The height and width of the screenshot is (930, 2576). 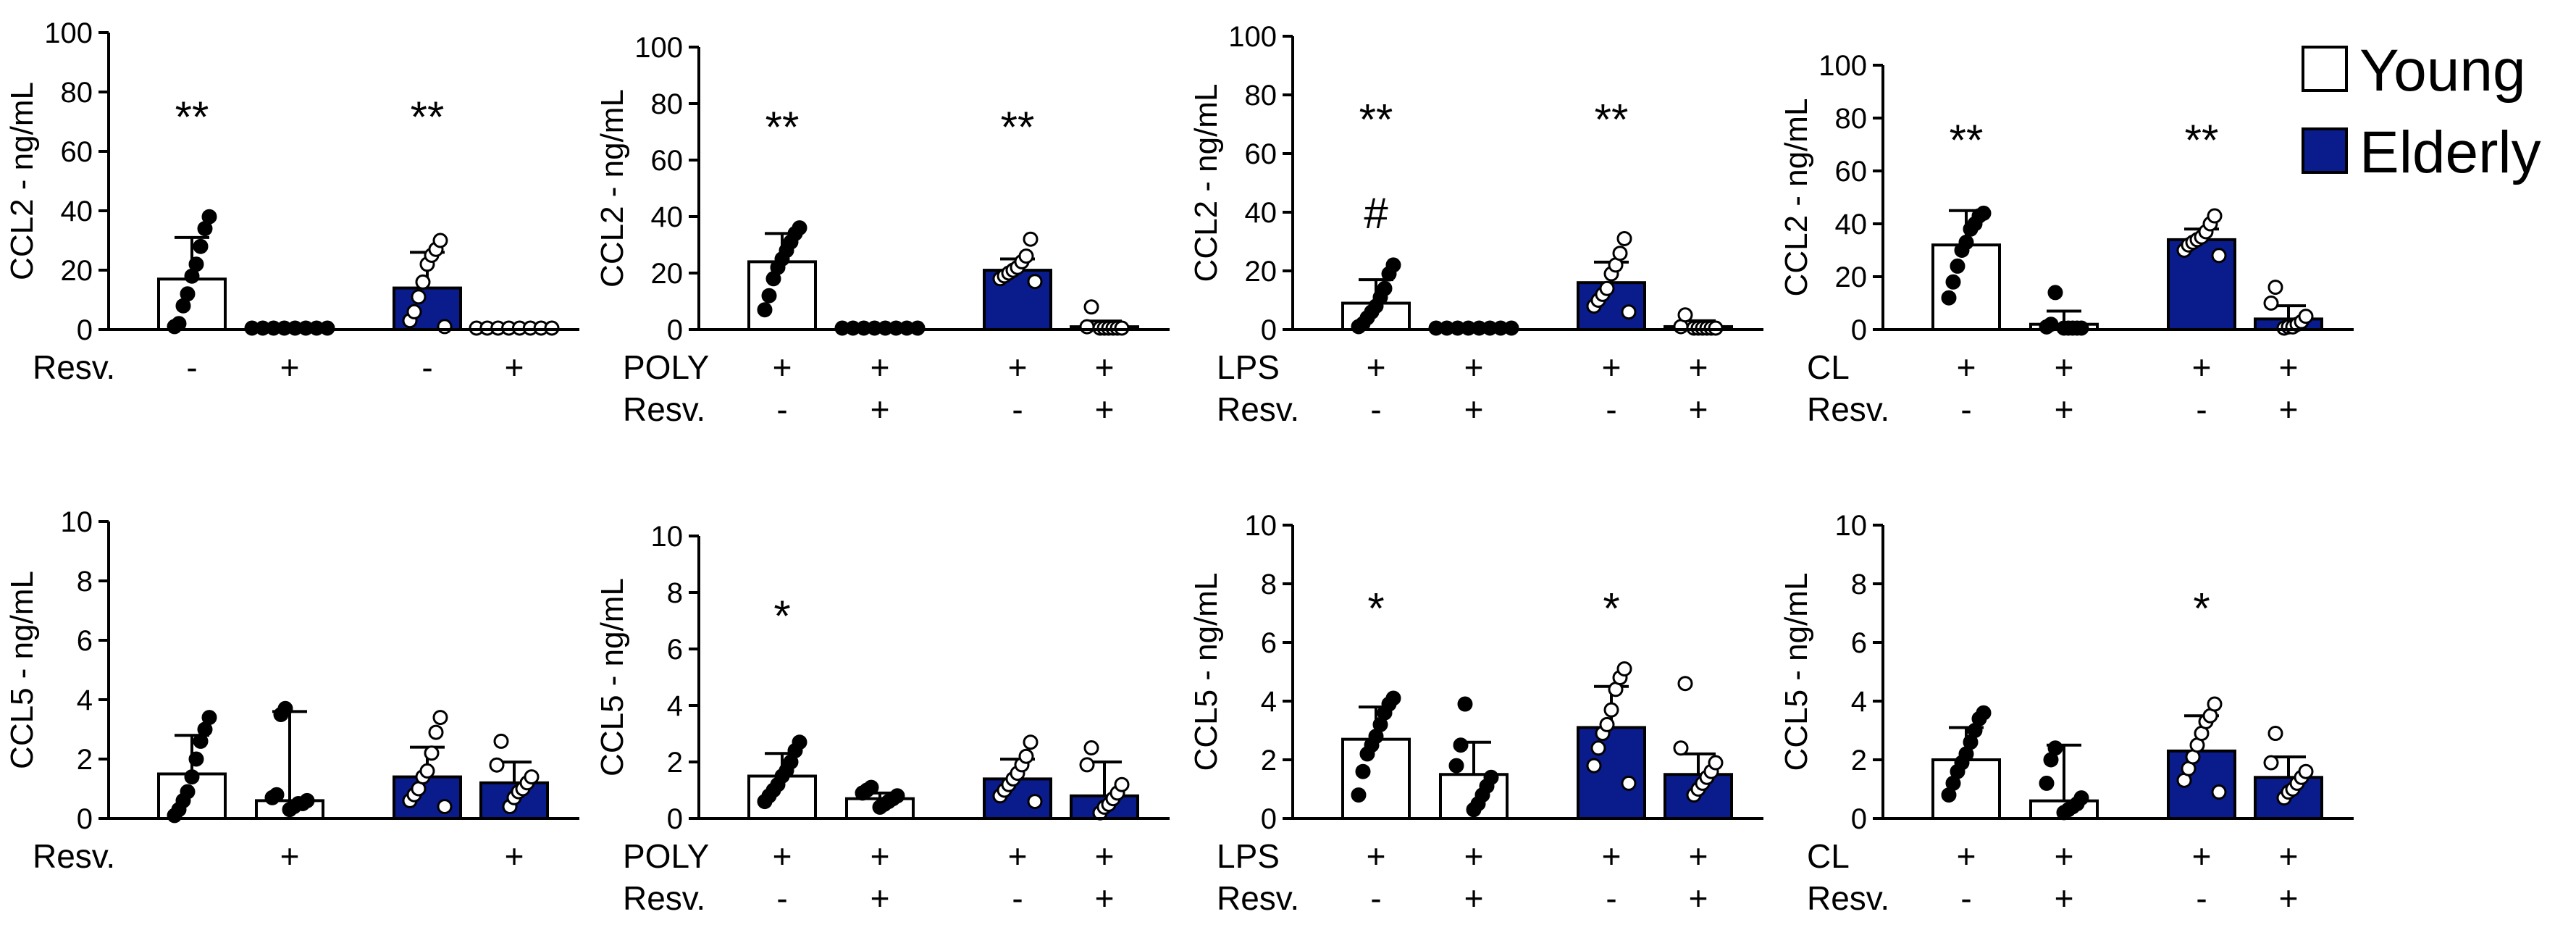 I want to click on y-tick-label: 40, so click(x=77, y=211).